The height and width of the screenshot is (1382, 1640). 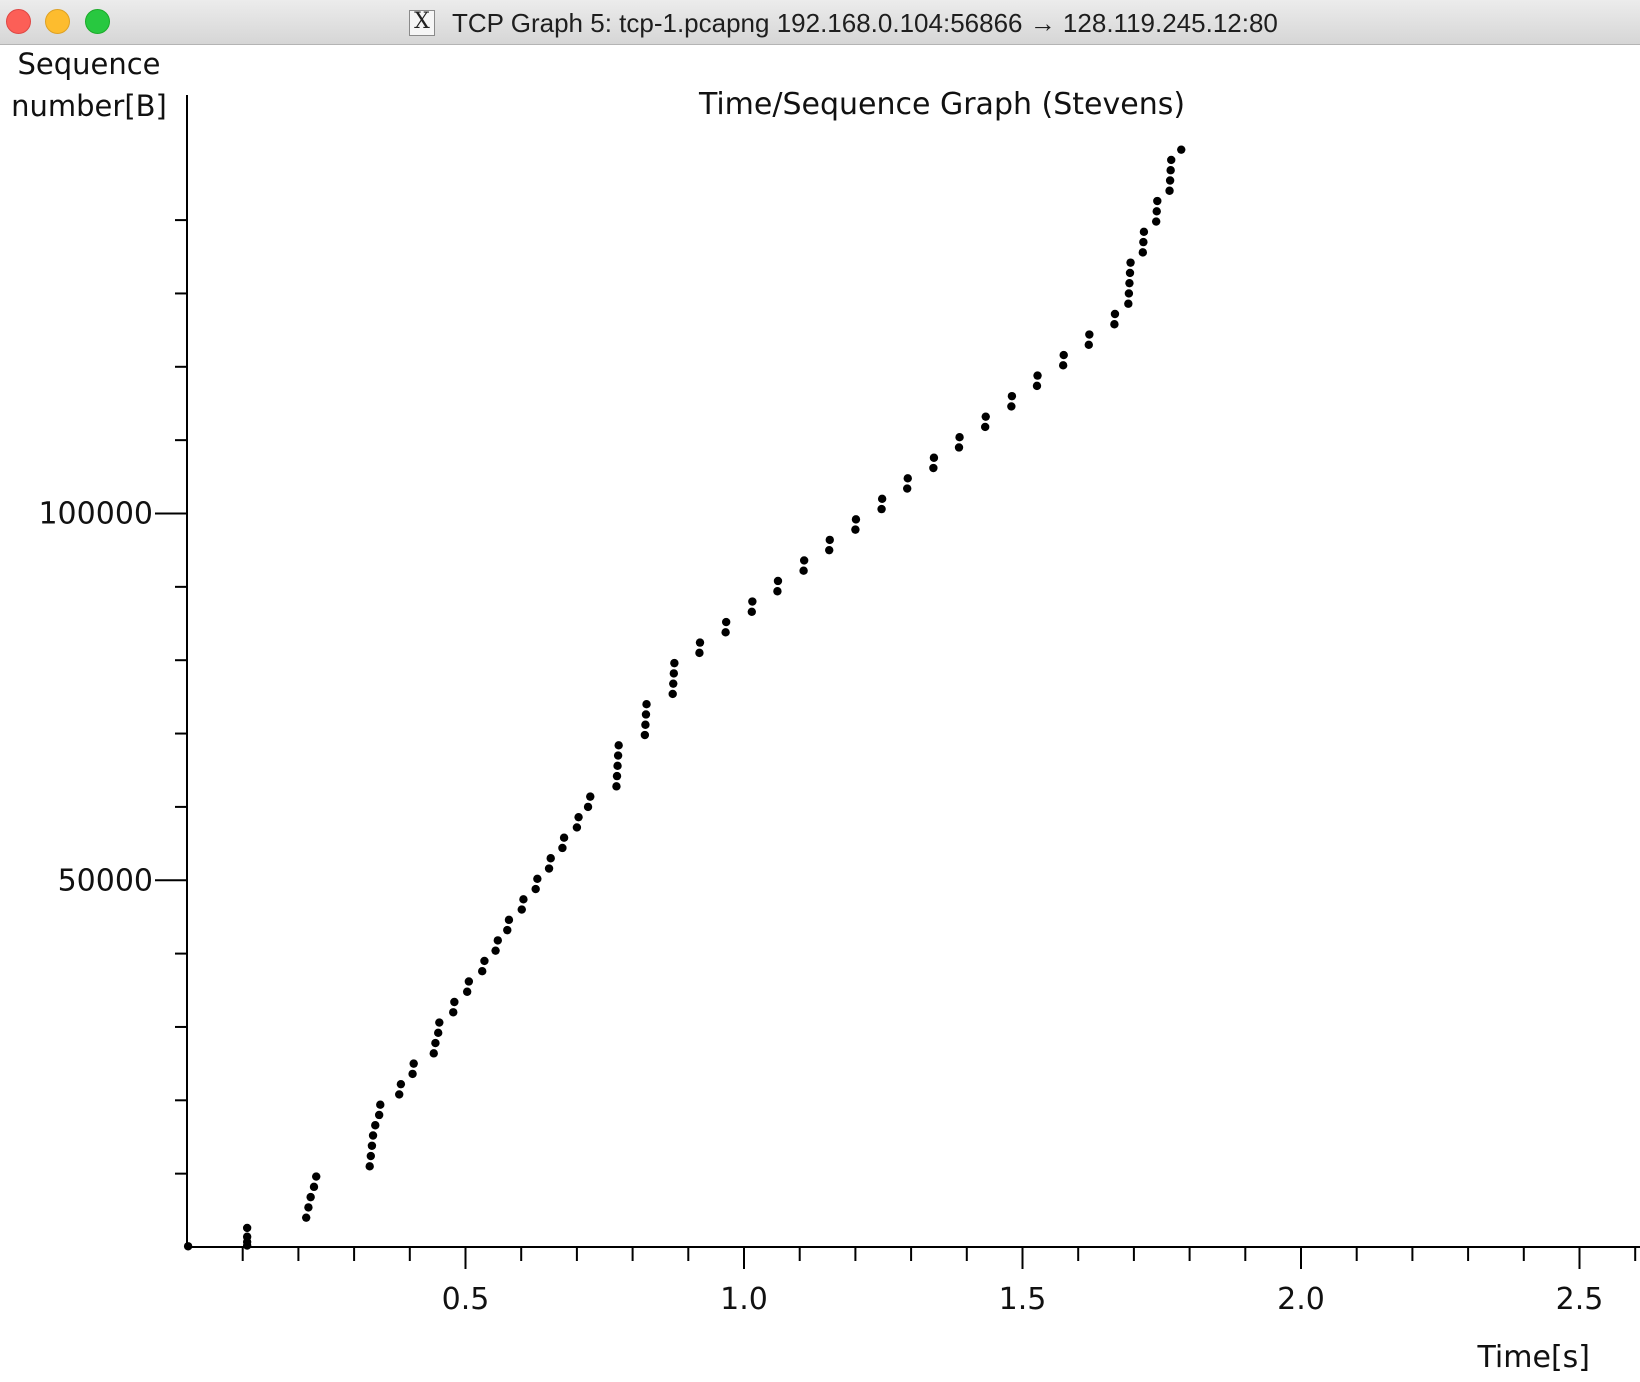 I want to click on minimize-window-button, so click(x=57, y=21).